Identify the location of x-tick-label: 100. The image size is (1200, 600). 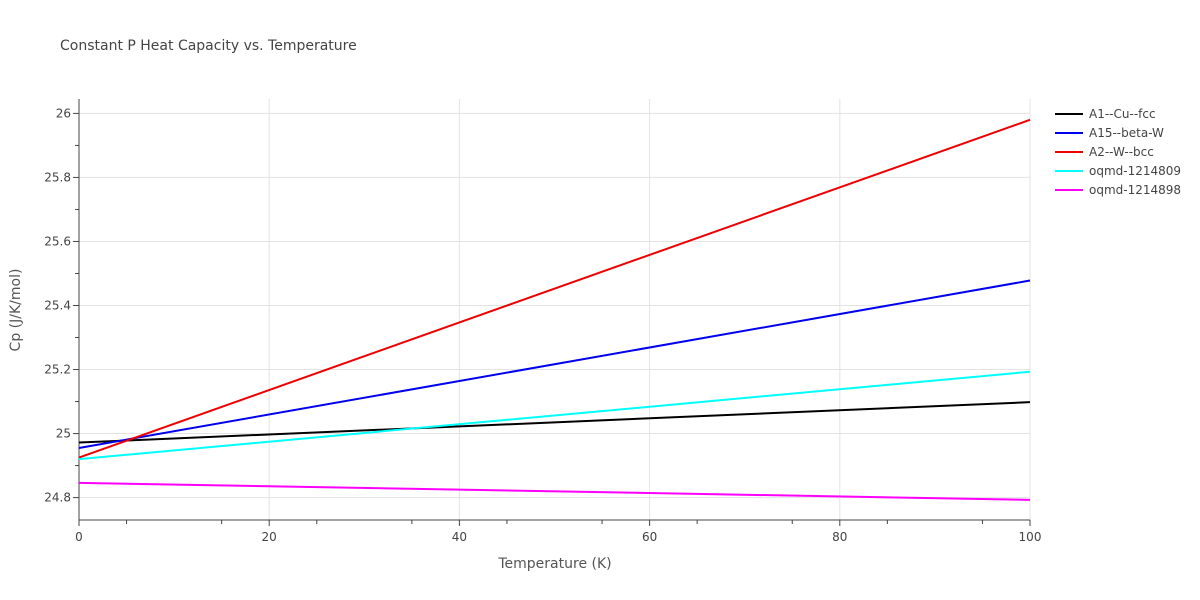
(1030, 537).